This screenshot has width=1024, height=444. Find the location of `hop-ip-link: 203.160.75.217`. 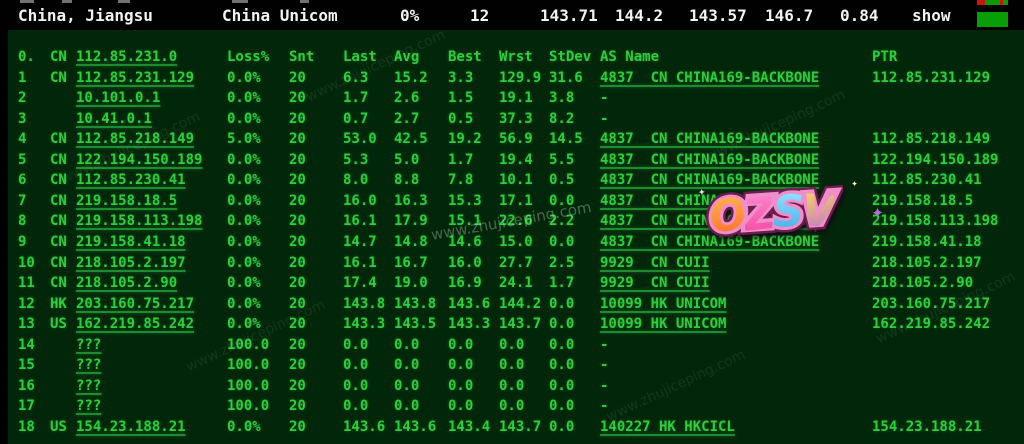

hop-ip-link: 203.160.75.217 is located at coordinates (135, 303).